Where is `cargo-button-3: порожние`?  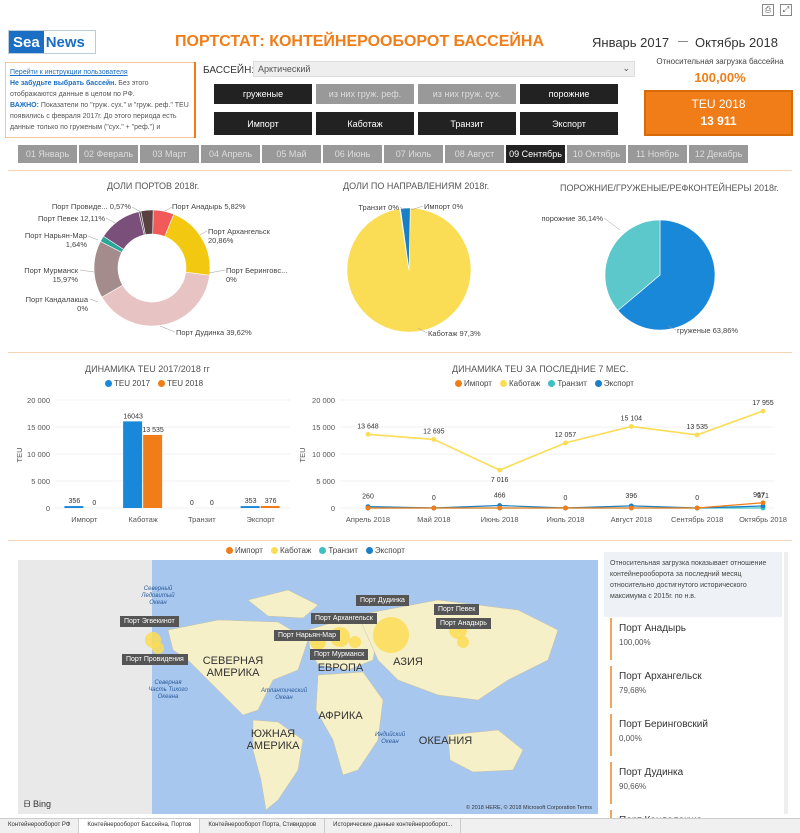
cargo-button-3: порожние is located at coordinates (569, 94).